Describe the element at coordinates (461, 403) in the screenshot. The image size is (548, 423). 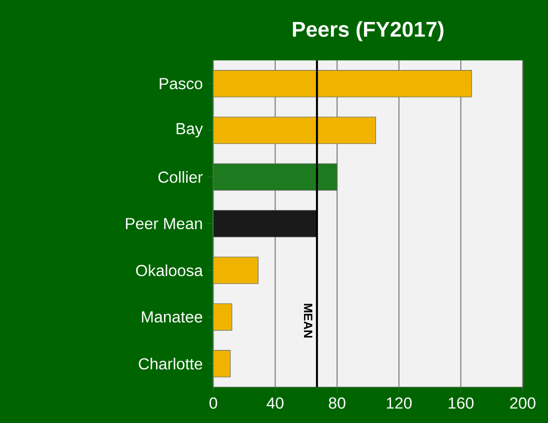
I see `x-tick-label: 160` at that location.